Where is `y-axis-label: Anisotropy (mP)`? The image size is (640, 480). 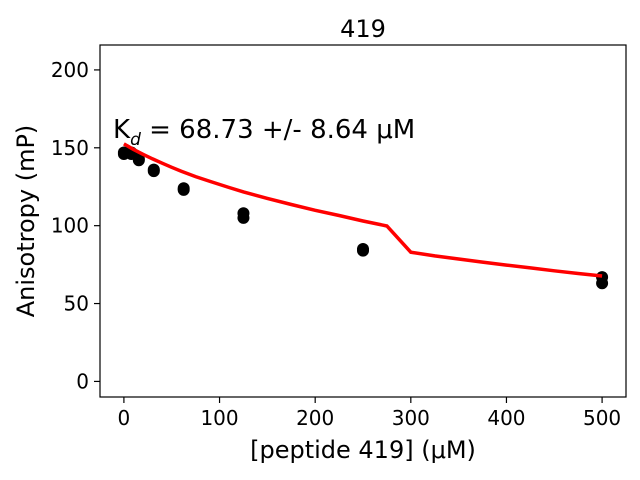
y-axis-label: Anisotropy (mP) is located at coordinates (26, 221).